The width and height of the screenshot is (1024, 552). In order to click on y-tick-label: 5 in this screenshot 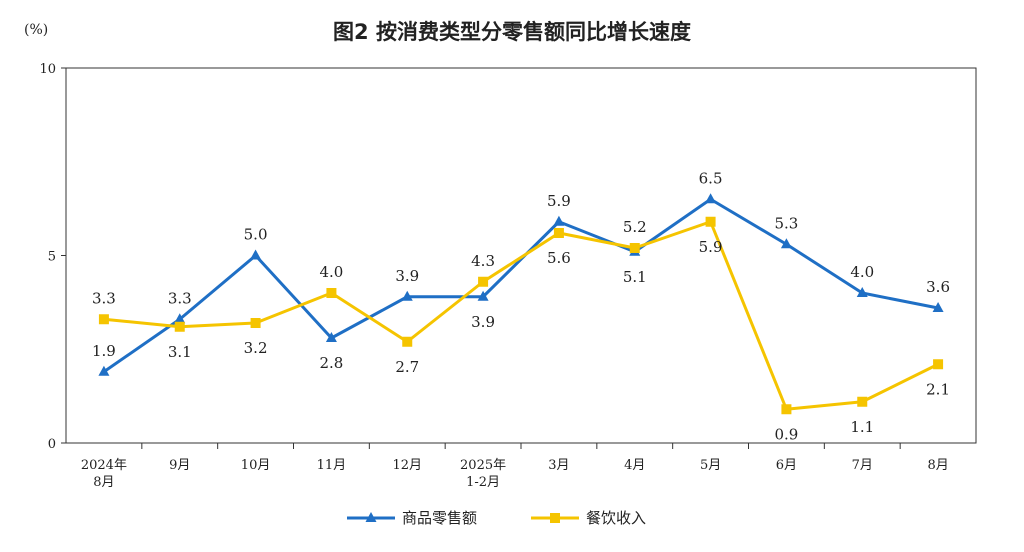, I will do `click(52, 257)`.